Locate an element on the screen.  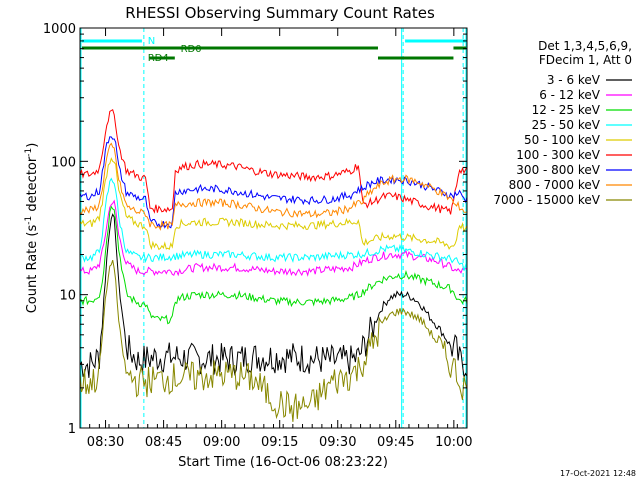
flag-label: N is located at coordinates (151, 41).